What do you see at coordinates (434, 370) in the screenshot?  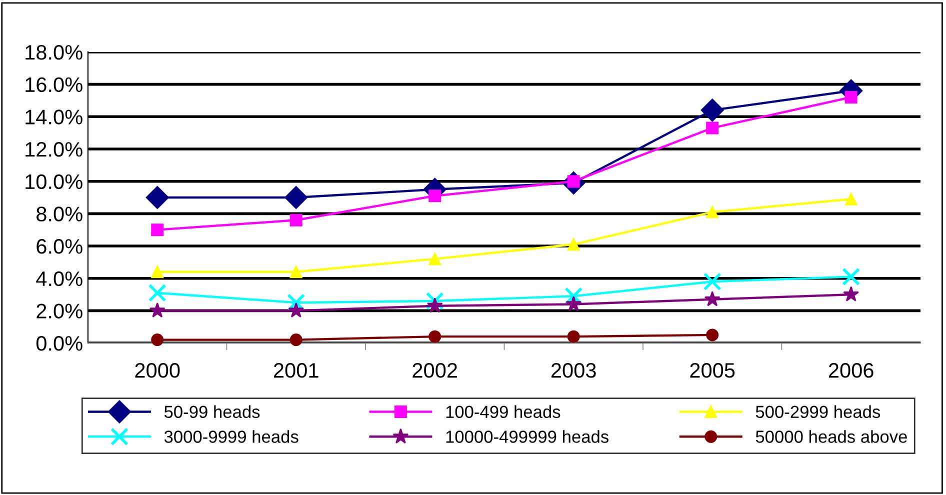 I see `x-tick-label: 2002` at bounding box center [434, 370].